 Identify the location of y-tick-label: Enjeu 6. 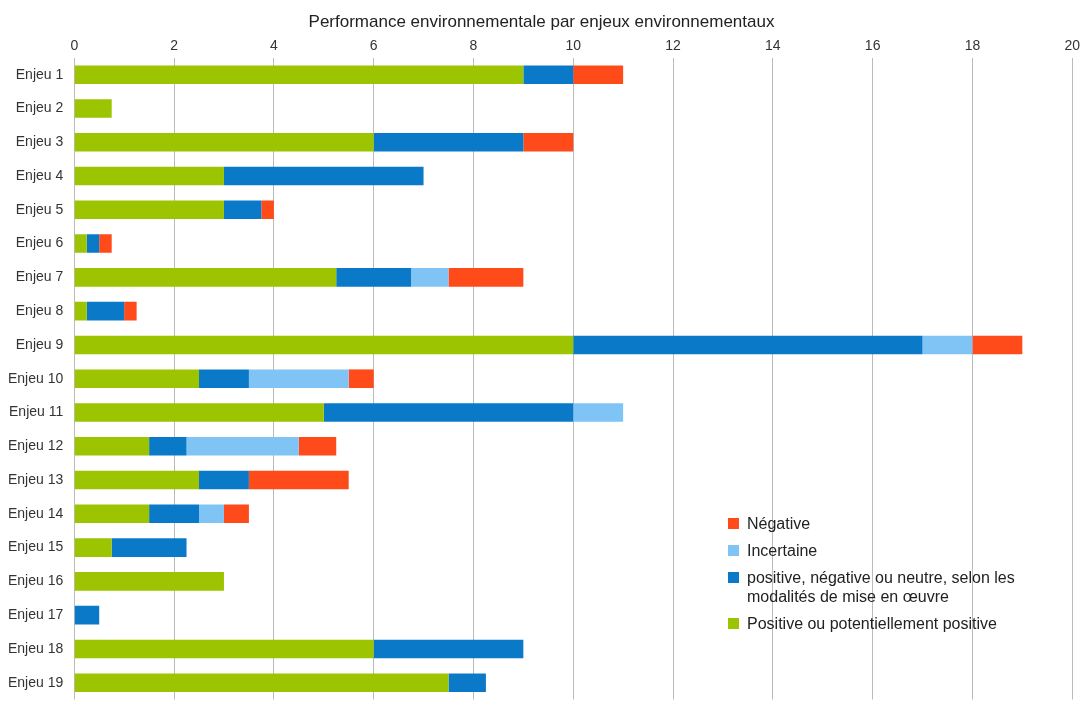
(39, 242).